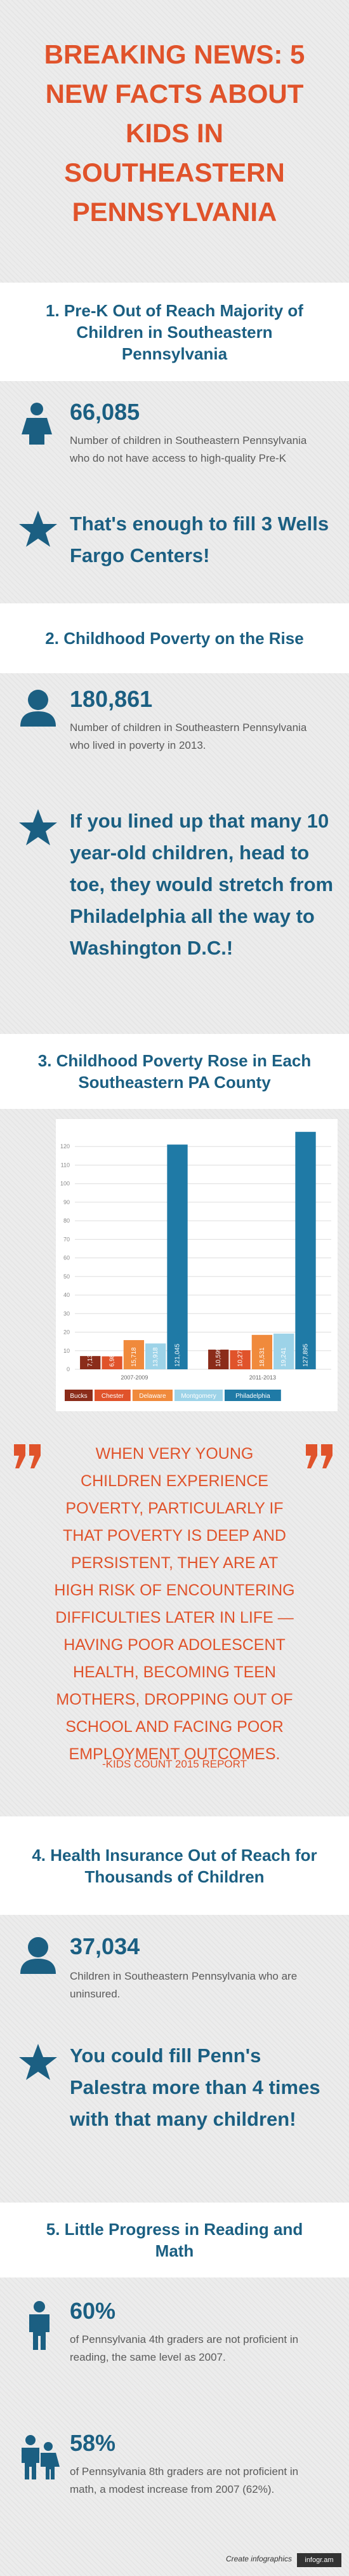 Image resolution: width=349 pixels, height=2576 pixels. What do you see at coordinates (37, 424) in the screenshot?
I see `child-icon` at bounding box center [37, 424].